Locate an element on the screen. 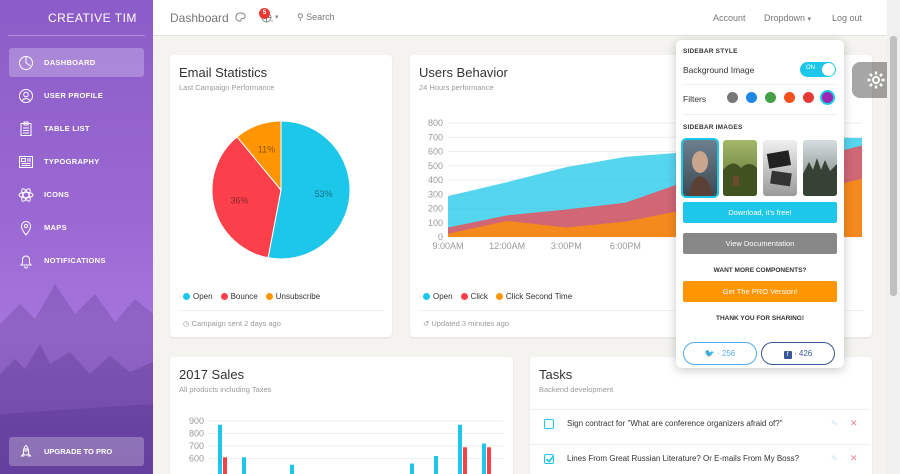 The width and height of the screenshot is (900, 474). background-image-toggle: ON is located at coordinates (818, 69).